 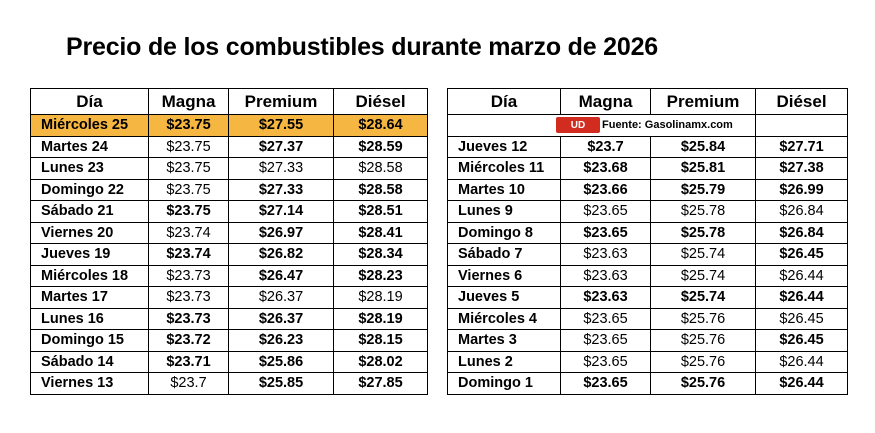 I want to click on day-cell: Martes 10, so click(x=504, y=189).